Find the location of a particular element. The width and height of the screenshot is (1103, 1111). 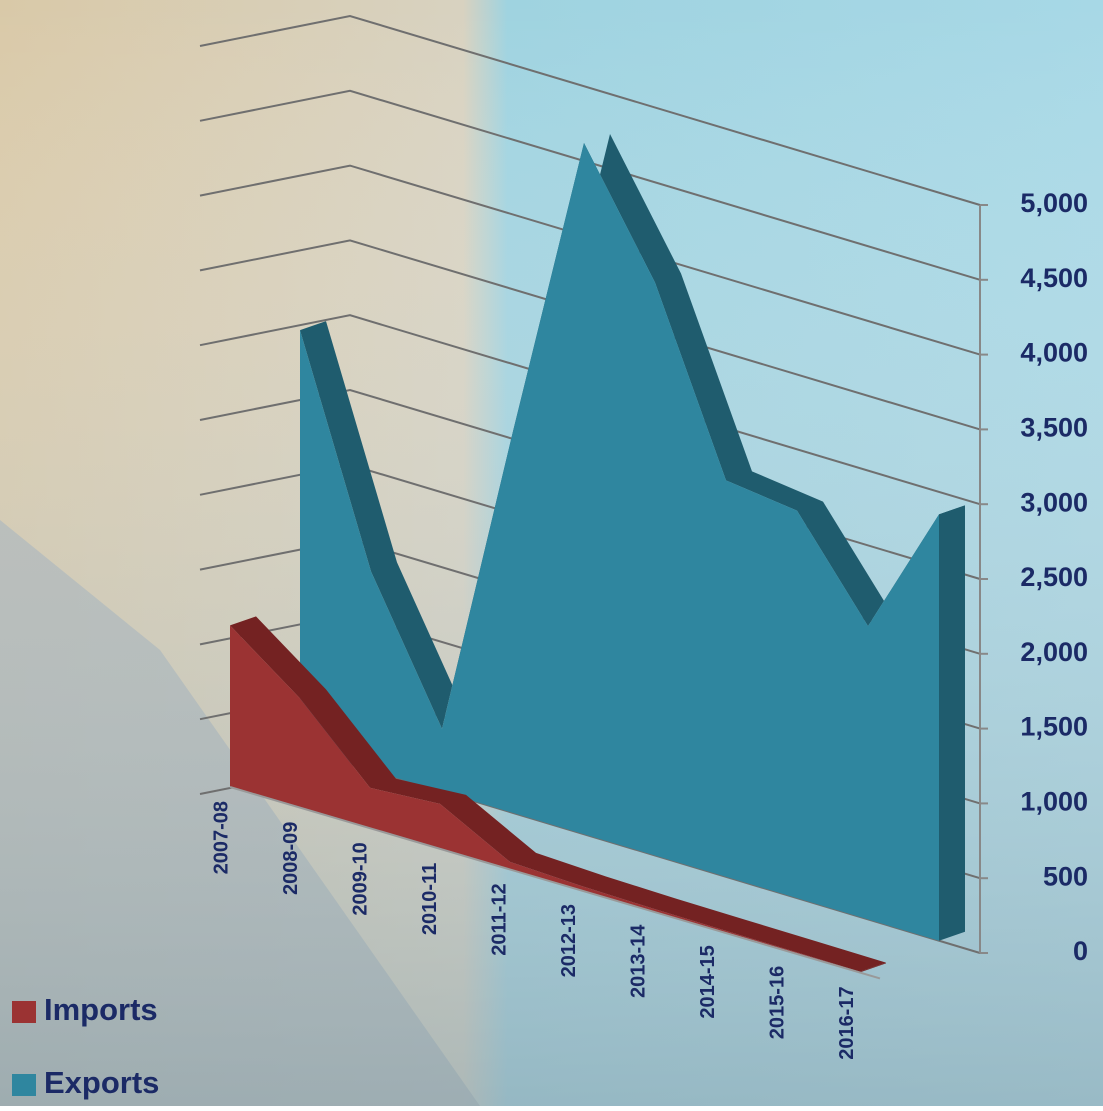

x-tick-label: 2007-08 is located at coordinates (221, 837).